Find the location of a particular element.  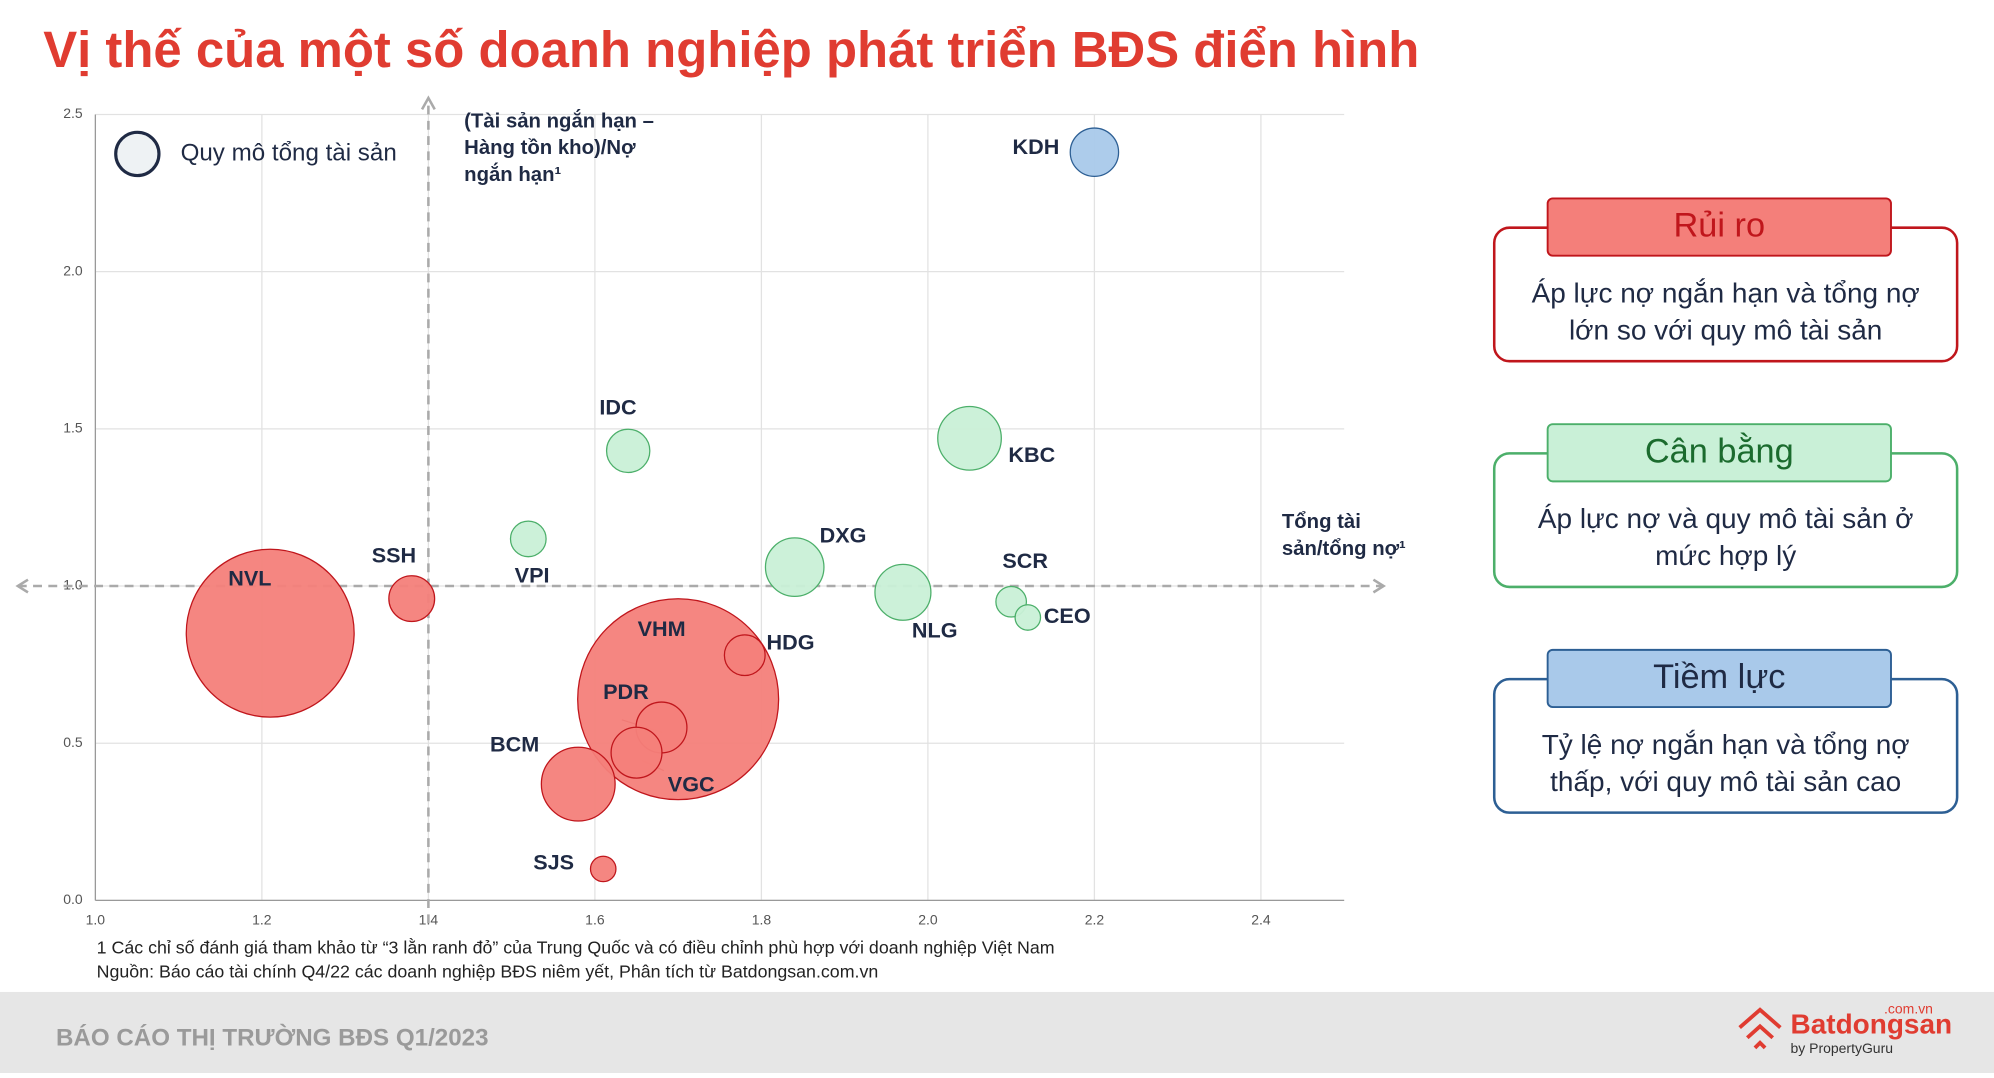

bubble-label: CEO is located at coordinates (1067, 615).